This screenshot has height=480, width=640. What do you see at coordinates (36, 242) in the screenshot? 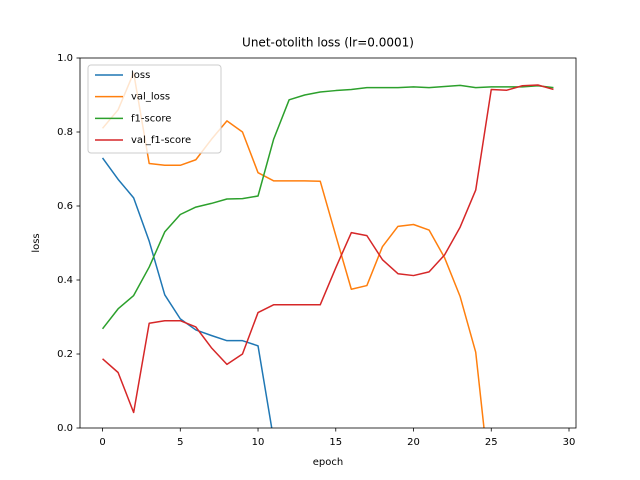
I see `y-axis-label: loss` at bounding box center [36, 242].